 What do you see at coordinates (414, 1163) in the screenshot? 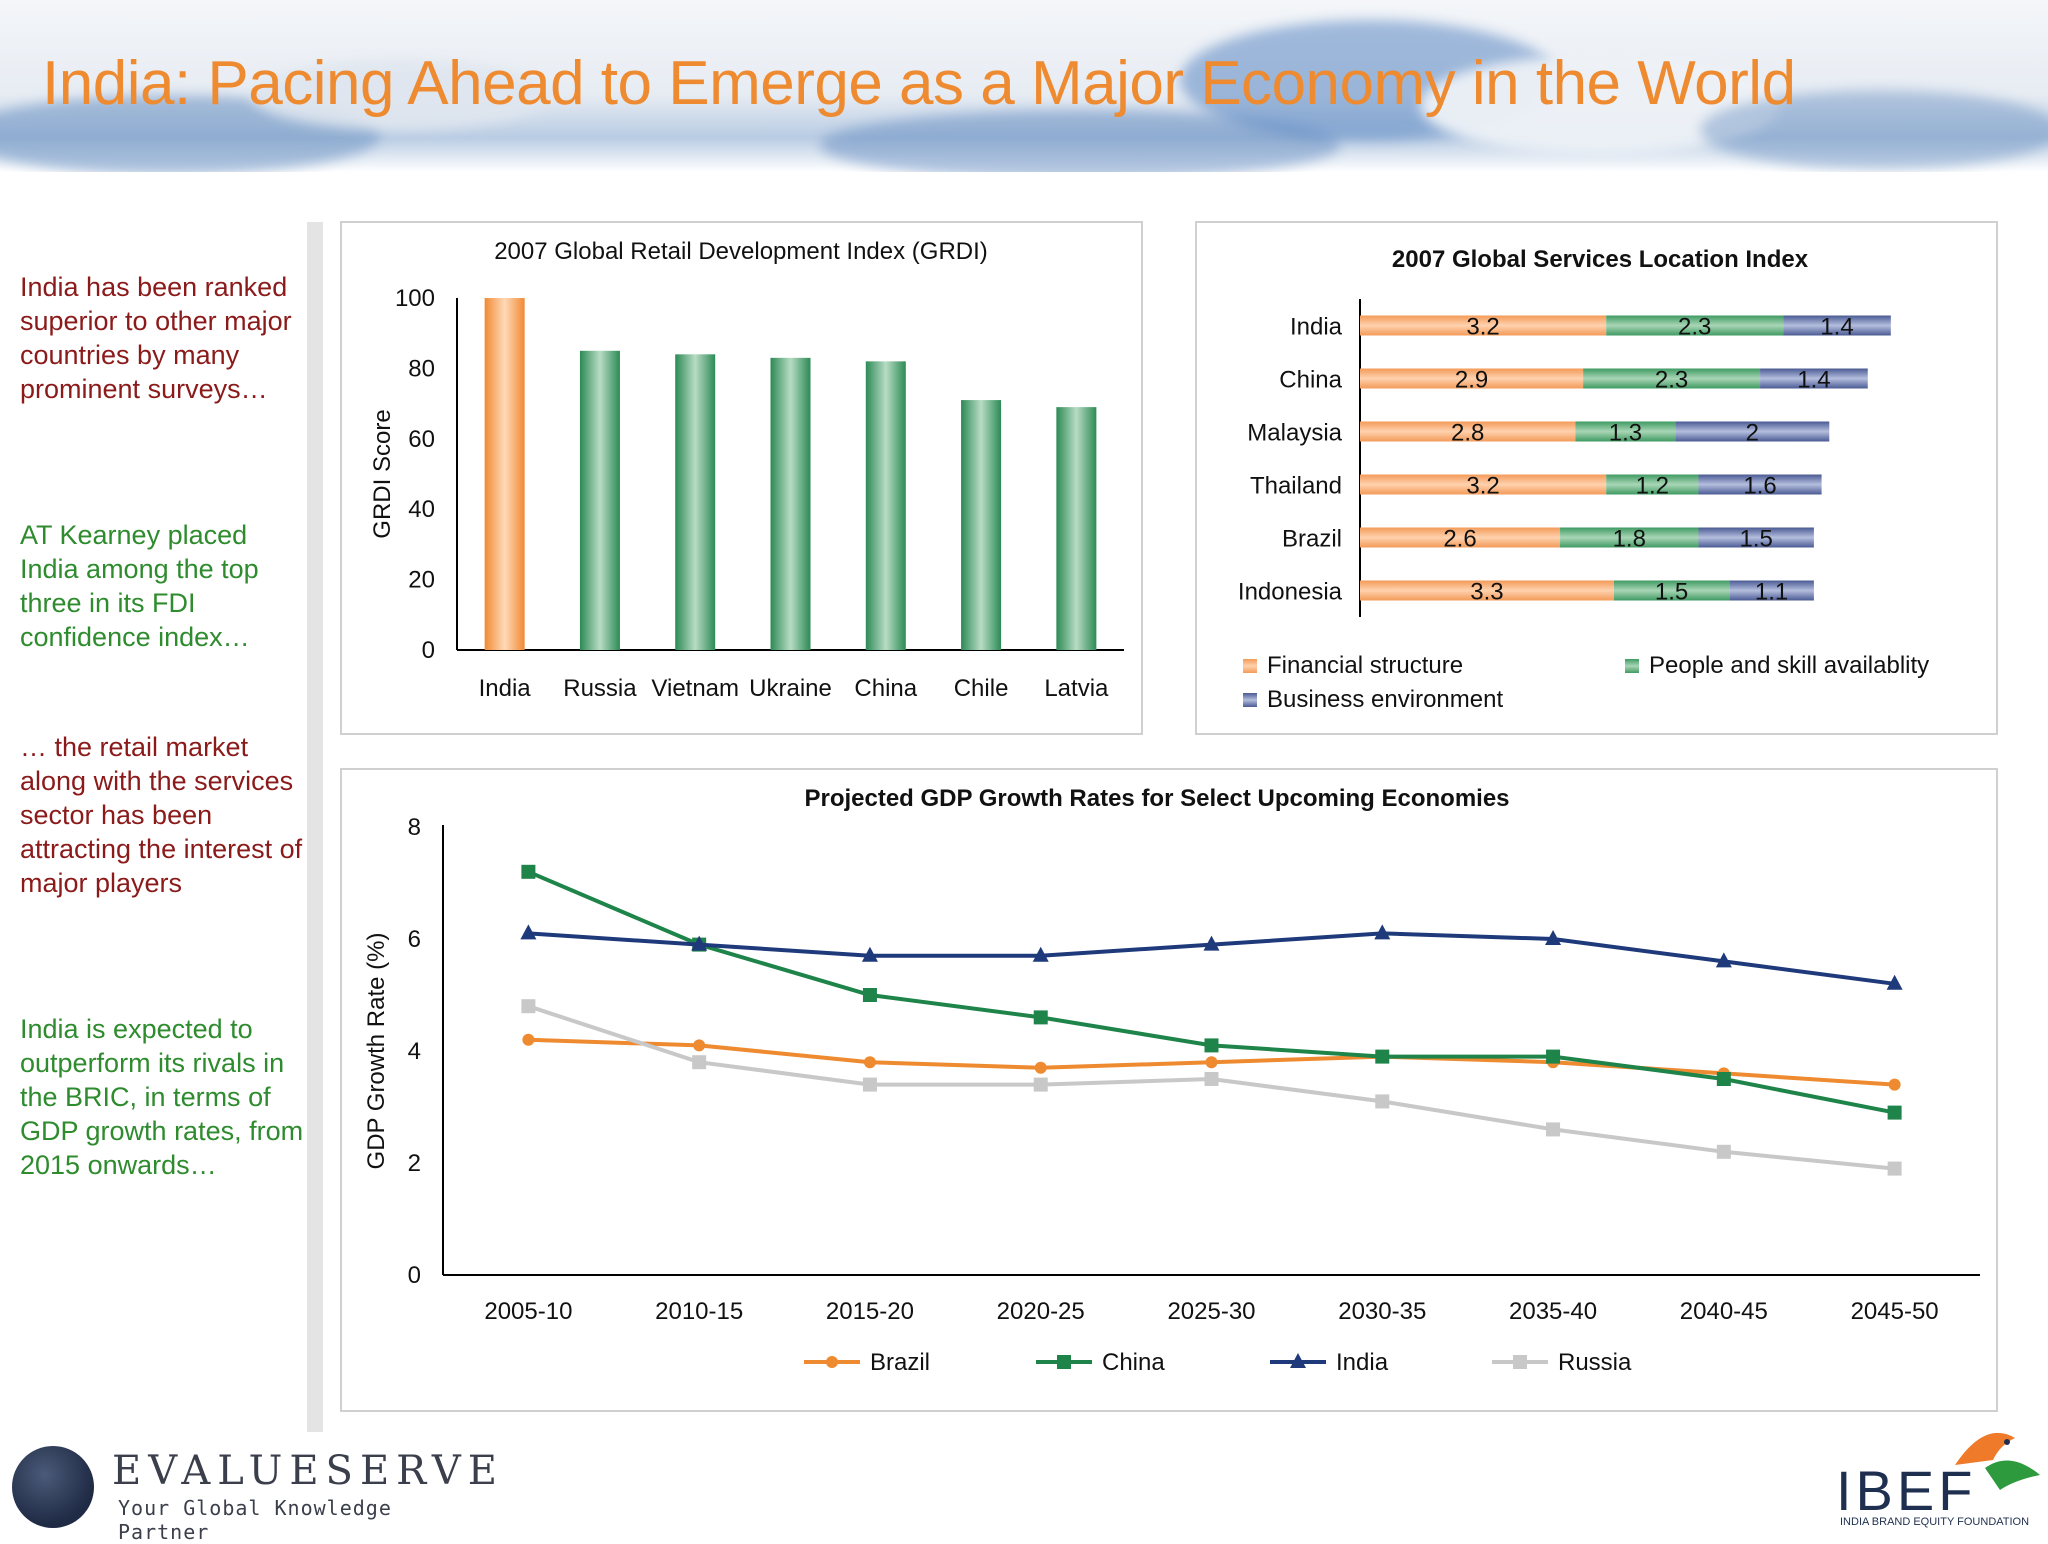
I see `gdp-y-tick-label: 2` at bounding box center [414, 1163].